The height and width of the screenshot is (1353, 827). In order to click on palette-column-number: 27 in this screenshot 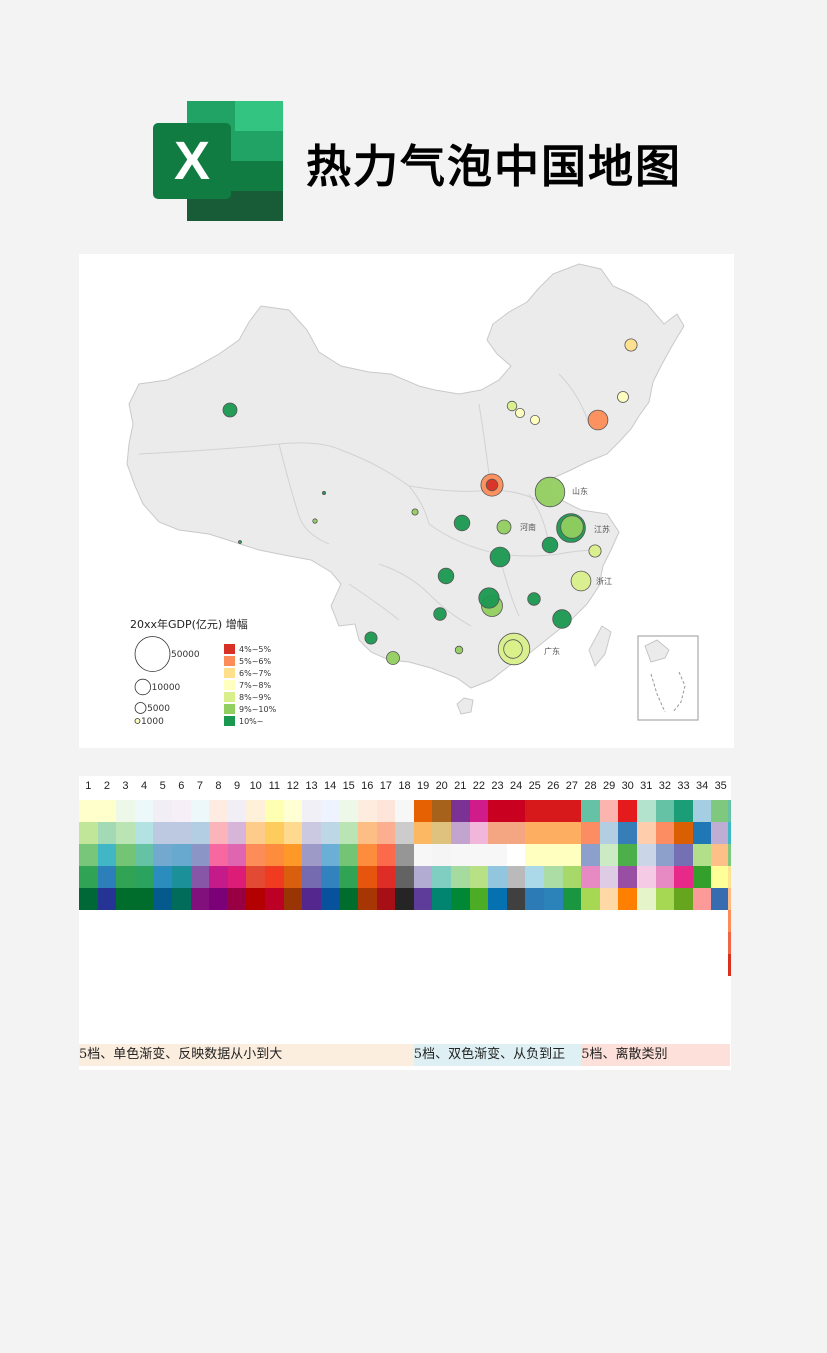, I will do `click(572, 786)`.